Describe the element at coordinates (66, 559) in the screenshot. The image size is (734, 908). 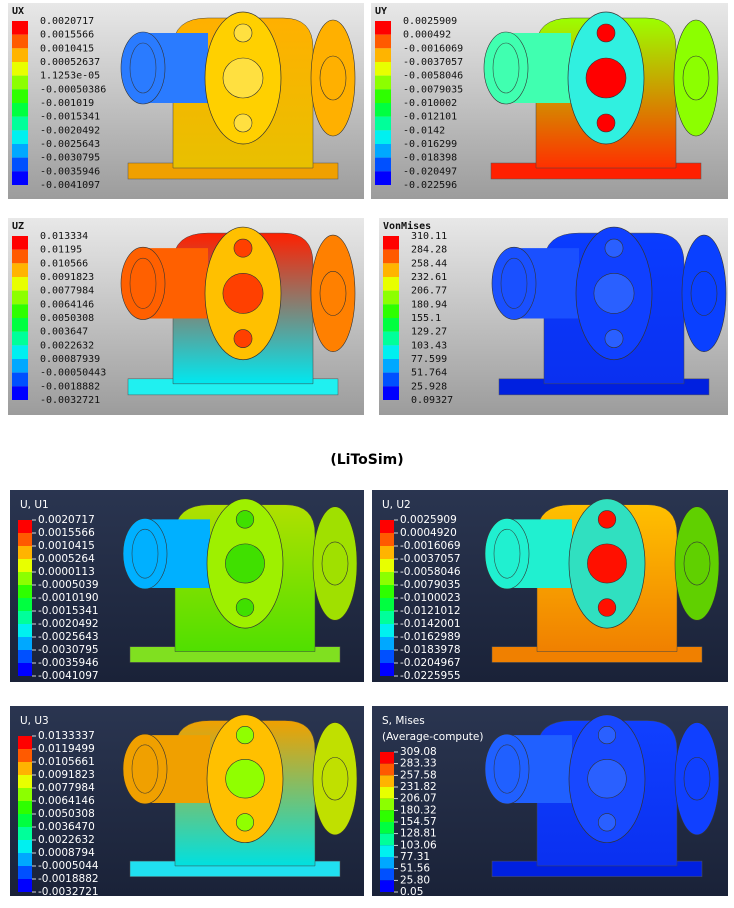
I see `legend-label: 0.0005264` at that location.